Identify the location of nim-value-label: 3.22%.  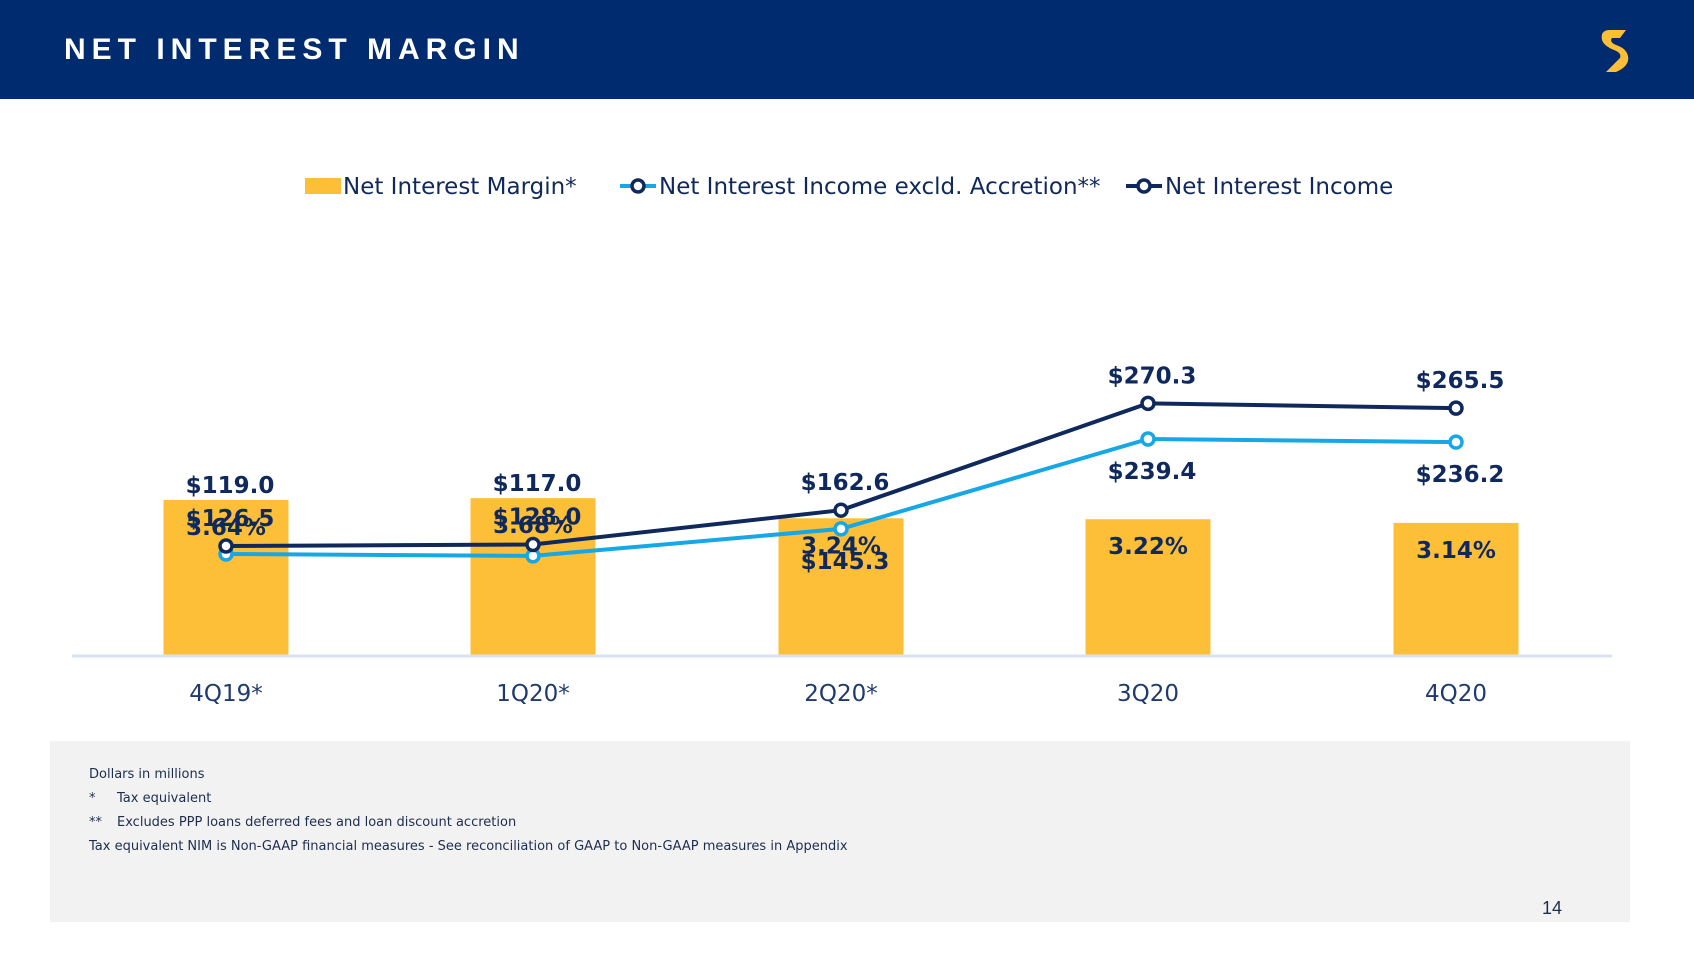
(1148, 547).